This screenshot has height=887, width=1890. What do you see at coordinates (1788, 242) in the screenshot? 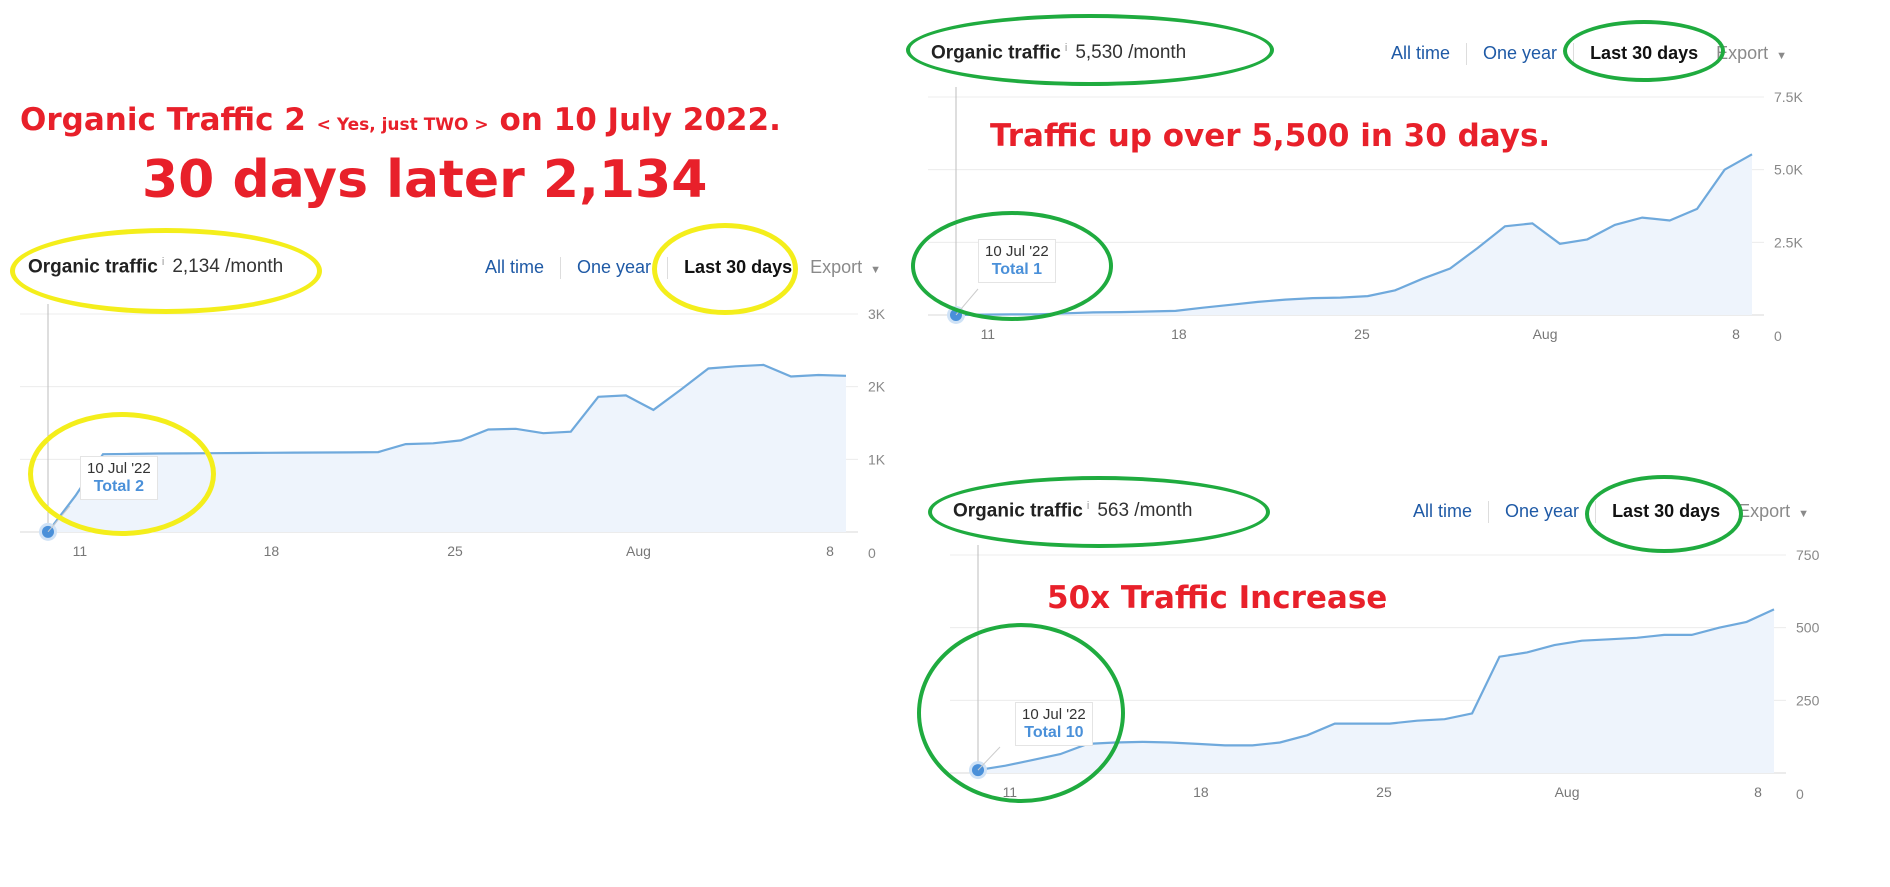
I see `y-tick-label: 2.5K` at bounding box center [1788, 242].